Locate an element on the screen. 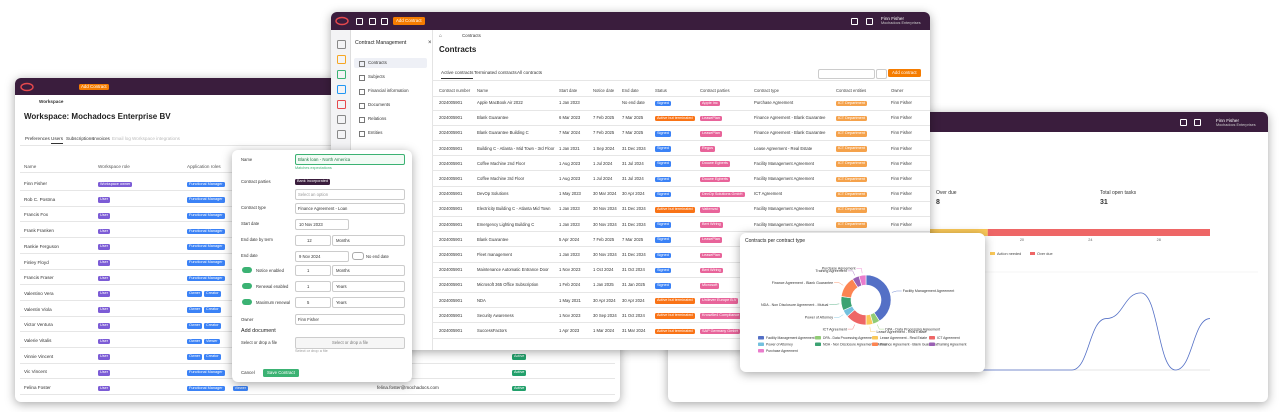 This screenshot has height=412, width=1280. legend-label: Finance Agreement - Blank Guarantee is located at coordinates (909, 345).